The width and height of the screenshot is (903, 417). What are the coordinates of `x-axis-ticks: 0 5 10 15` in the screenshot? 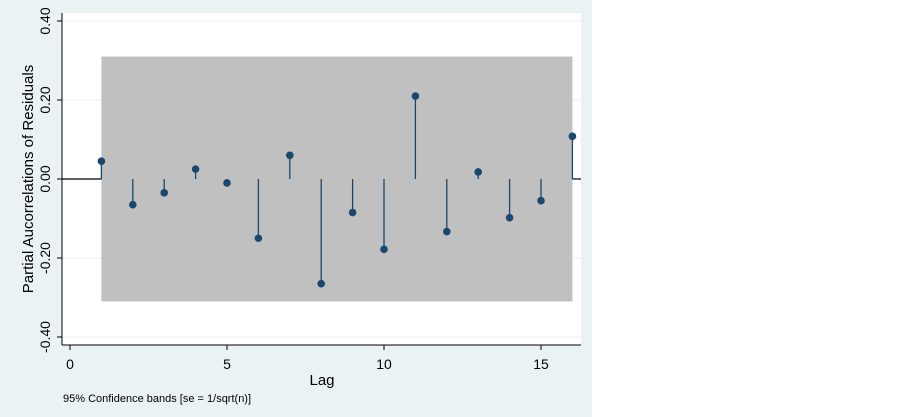 It's located at (307, 358).